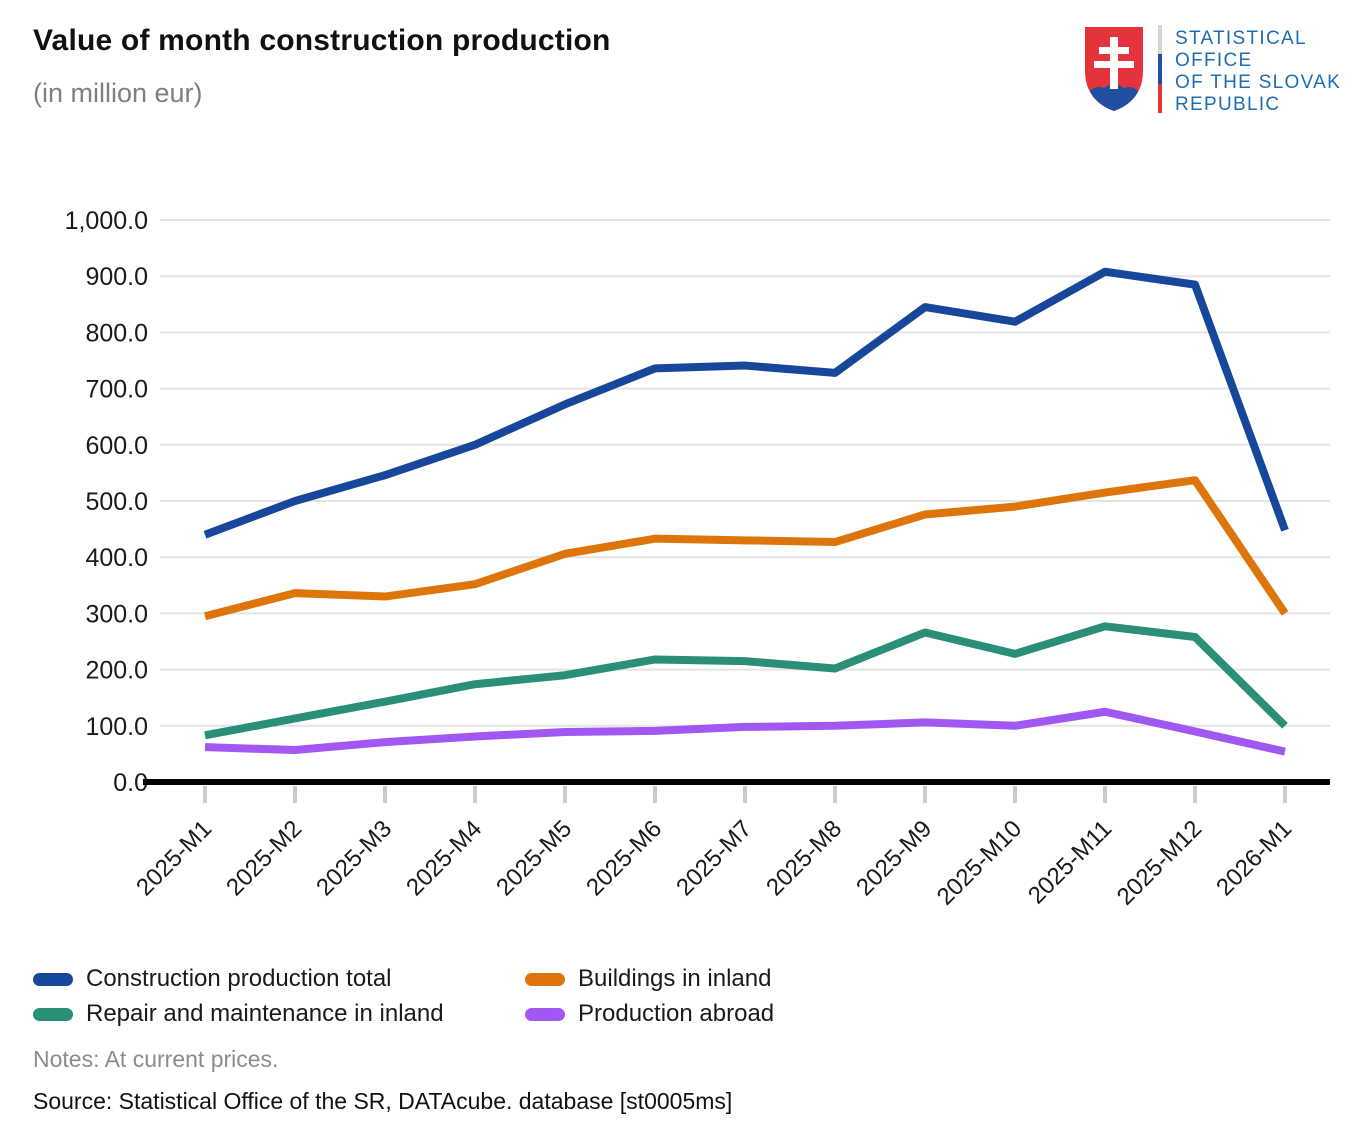  I want to click on y-tick-label: 100.0, so click(116, 727).